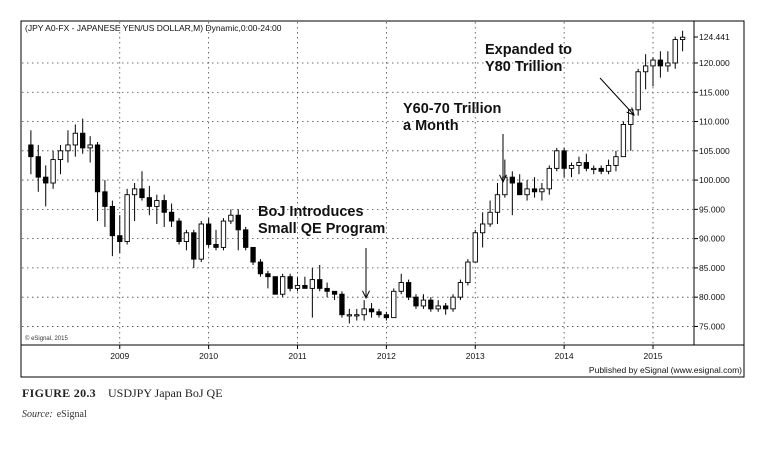  Describe the element at coordinates (297, 356) in the screenshot. I see `x-tick-label: 2011` at that location.